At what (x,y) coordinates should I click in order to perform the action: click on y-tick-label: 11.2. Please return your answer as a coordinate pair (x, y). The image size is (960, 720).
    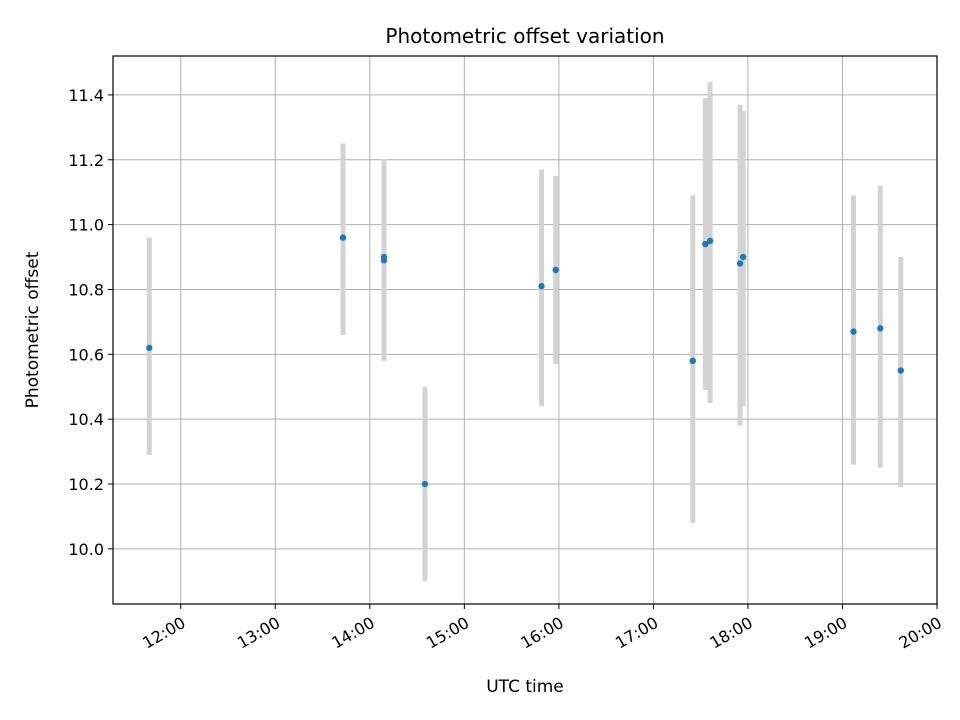
    Looking at the image, I should click on (86, 160).